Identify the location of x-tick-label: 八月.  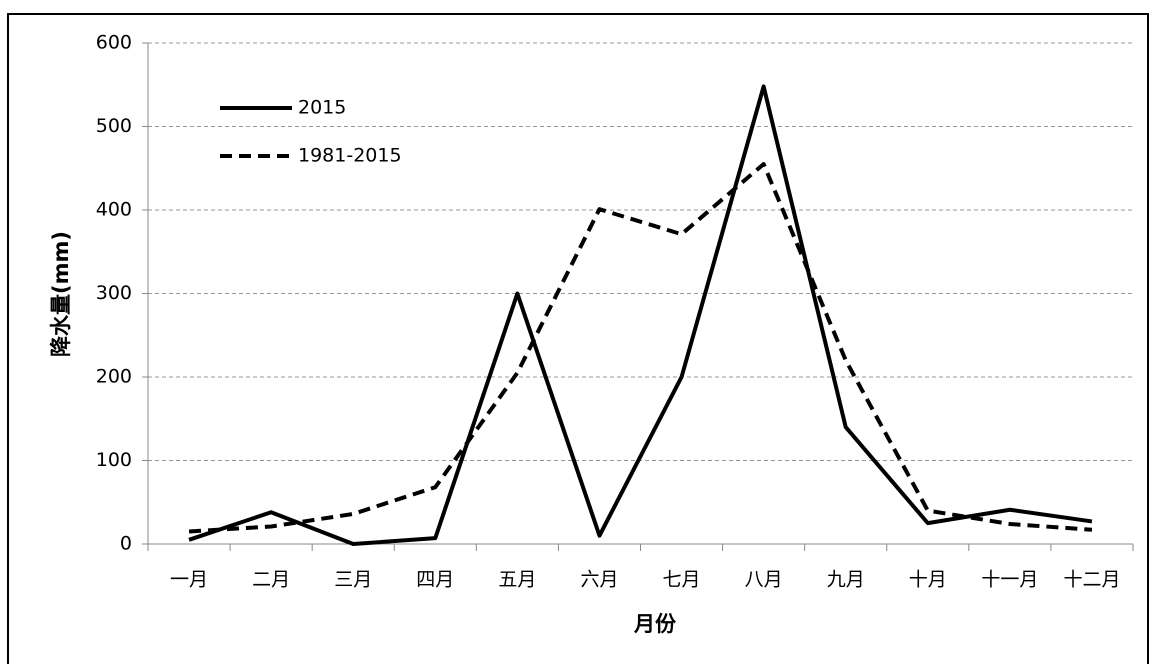
(764, 580).